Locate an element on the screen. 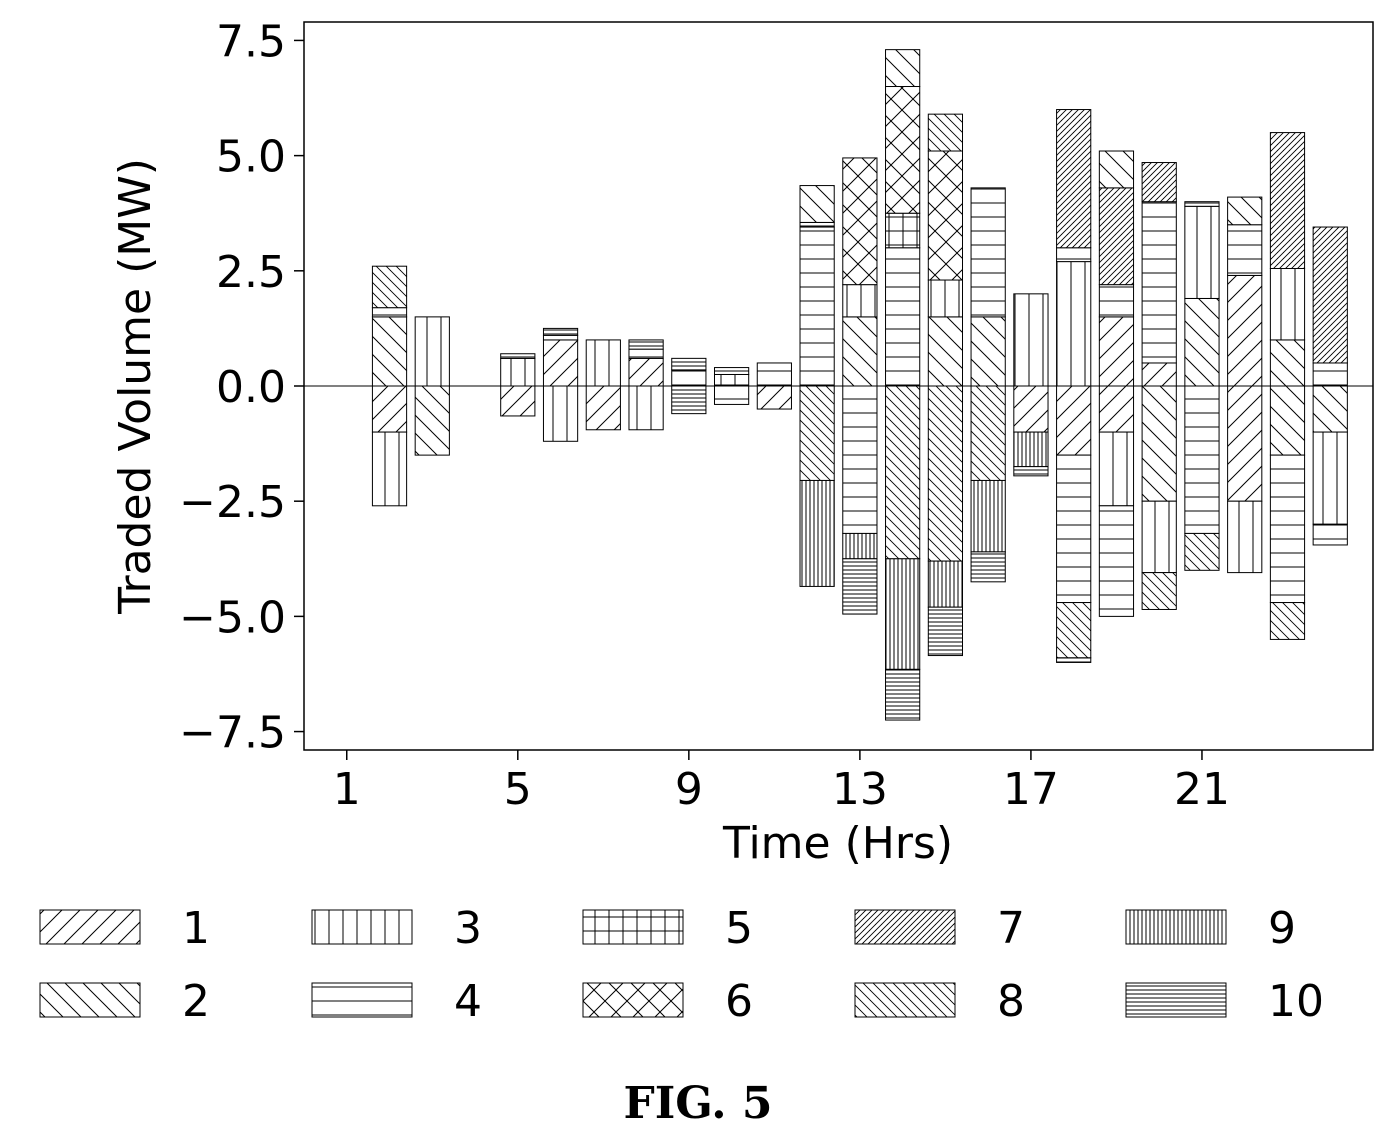 Image resolution: width=1396 pixels, height=1138 pixels. bar-segment-h5-s4-pos is located at coordinates (518, 356).